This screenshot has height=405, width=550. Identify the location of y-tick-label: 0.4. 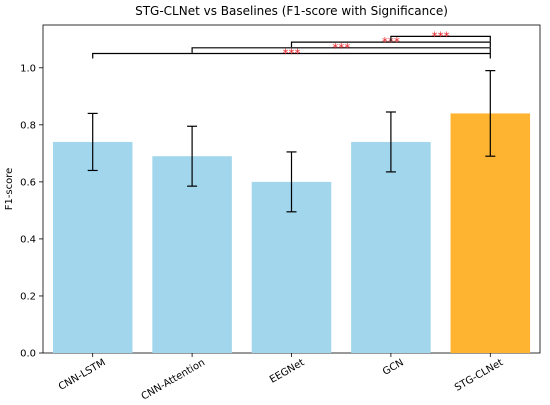
(28, 239).